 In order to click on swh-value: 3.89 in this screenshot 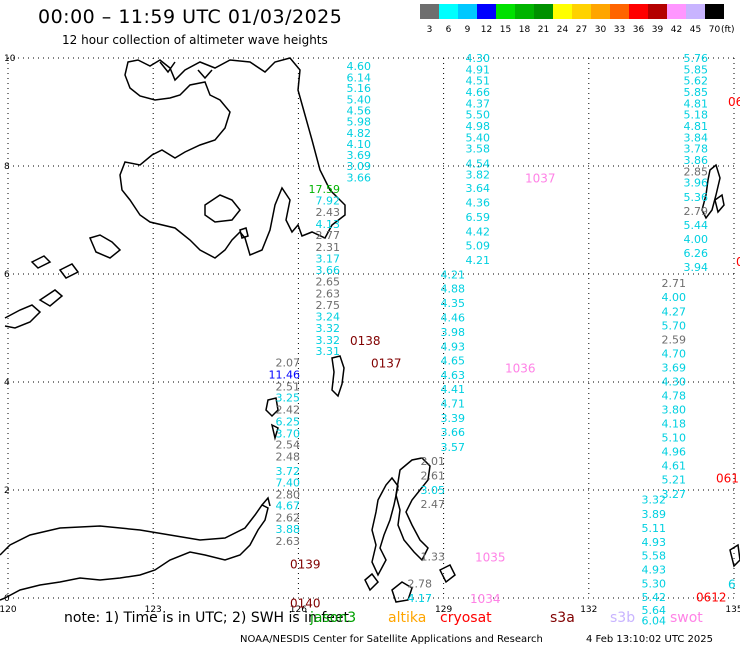, I will do `click(654, 514)`.